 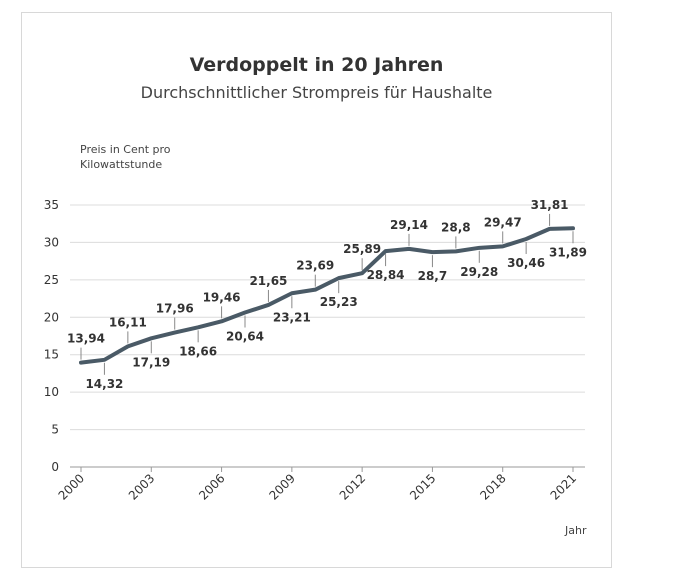 What do you see at coordinates (211, 486) in the screenshot?
I see `x-tick-label: 2006` at bounding box center [211, 486].